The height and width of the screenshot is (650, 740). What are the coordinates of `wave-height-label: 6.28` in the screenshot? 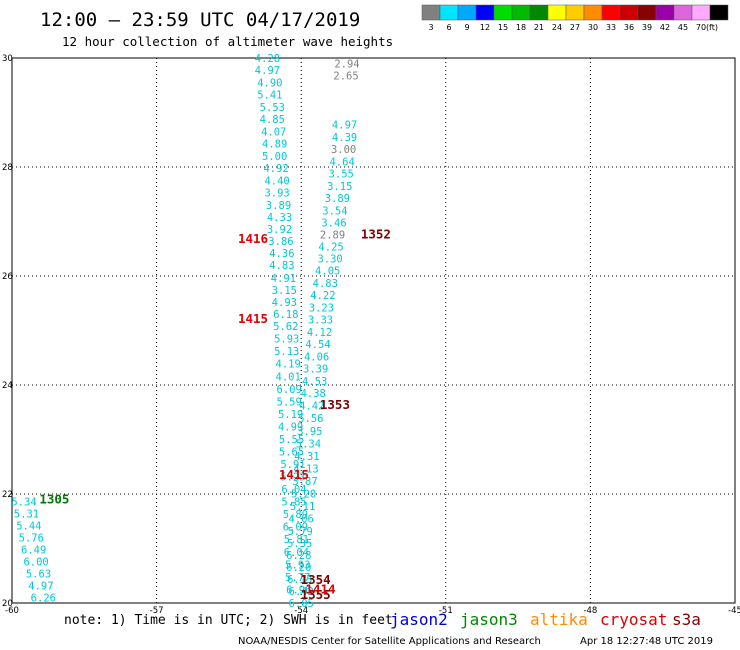 It's located at (298, 556).